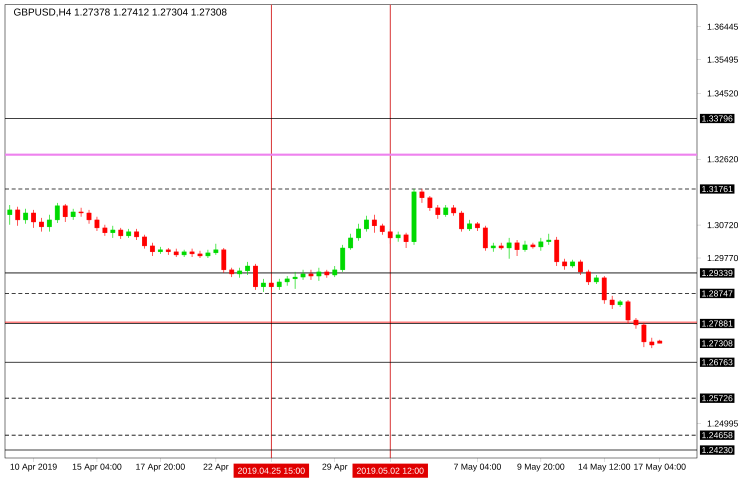  Describe the element at coordinates (717, 118) in the screenshot. I see `ref-line-label: 1.33796` at that location.